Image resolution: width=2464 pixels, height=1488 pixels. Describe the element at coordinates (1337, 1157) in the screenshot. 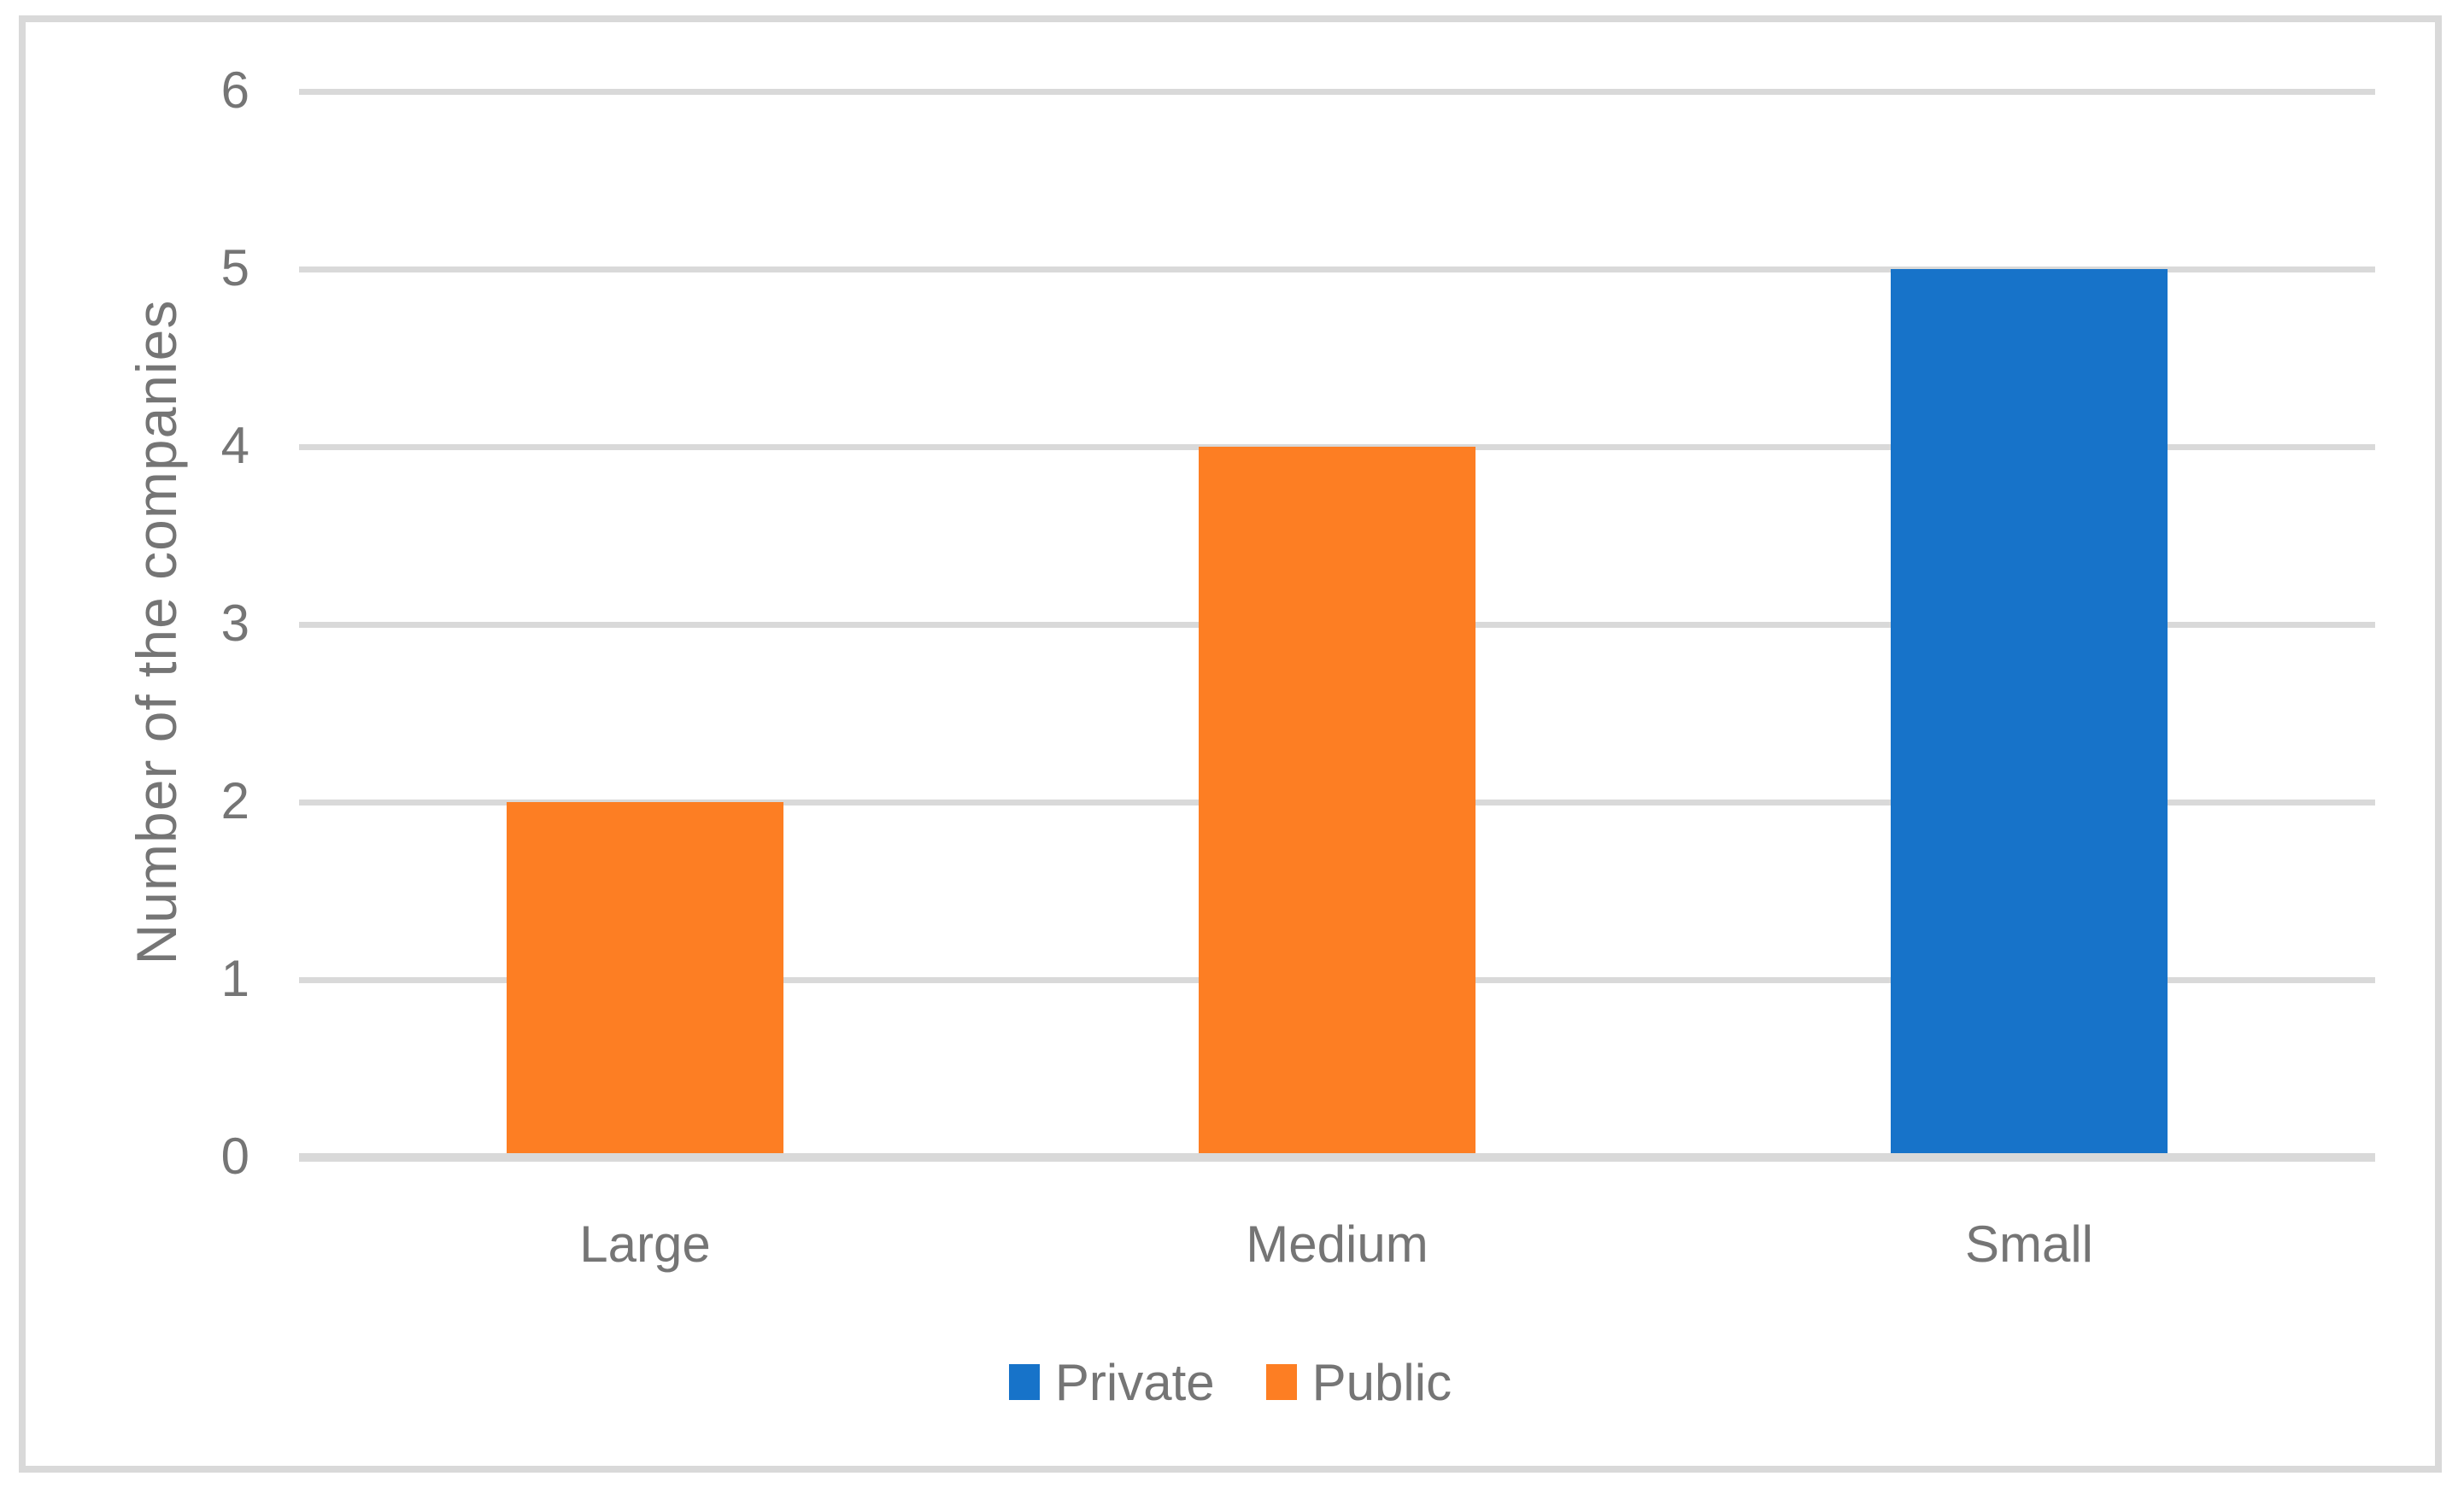

I see `x-axis-line` at that location.